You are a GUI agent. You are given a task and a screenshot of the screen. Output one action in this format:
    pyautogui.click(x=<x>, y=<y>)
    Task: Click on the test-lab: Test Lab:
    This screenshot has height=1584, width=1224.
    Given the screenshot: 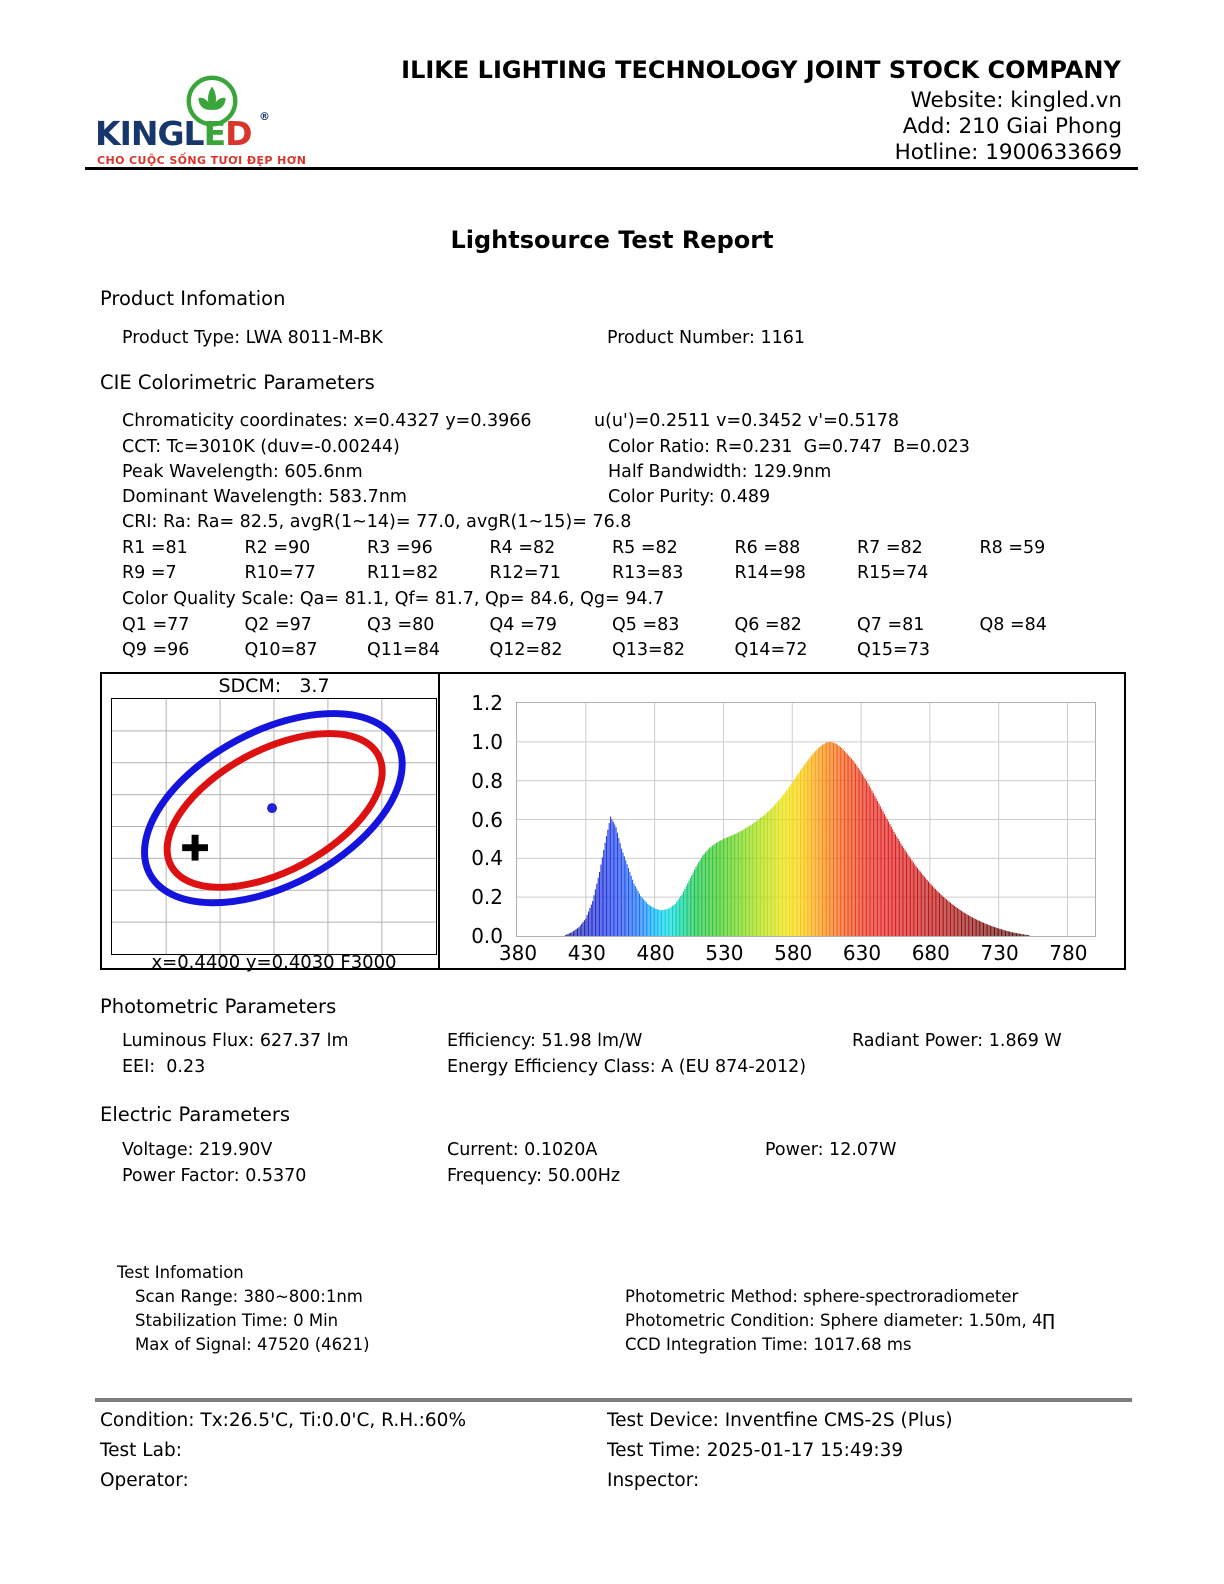 What is the action you would take?
    pyautogui.click(x=141, y=1450)
    